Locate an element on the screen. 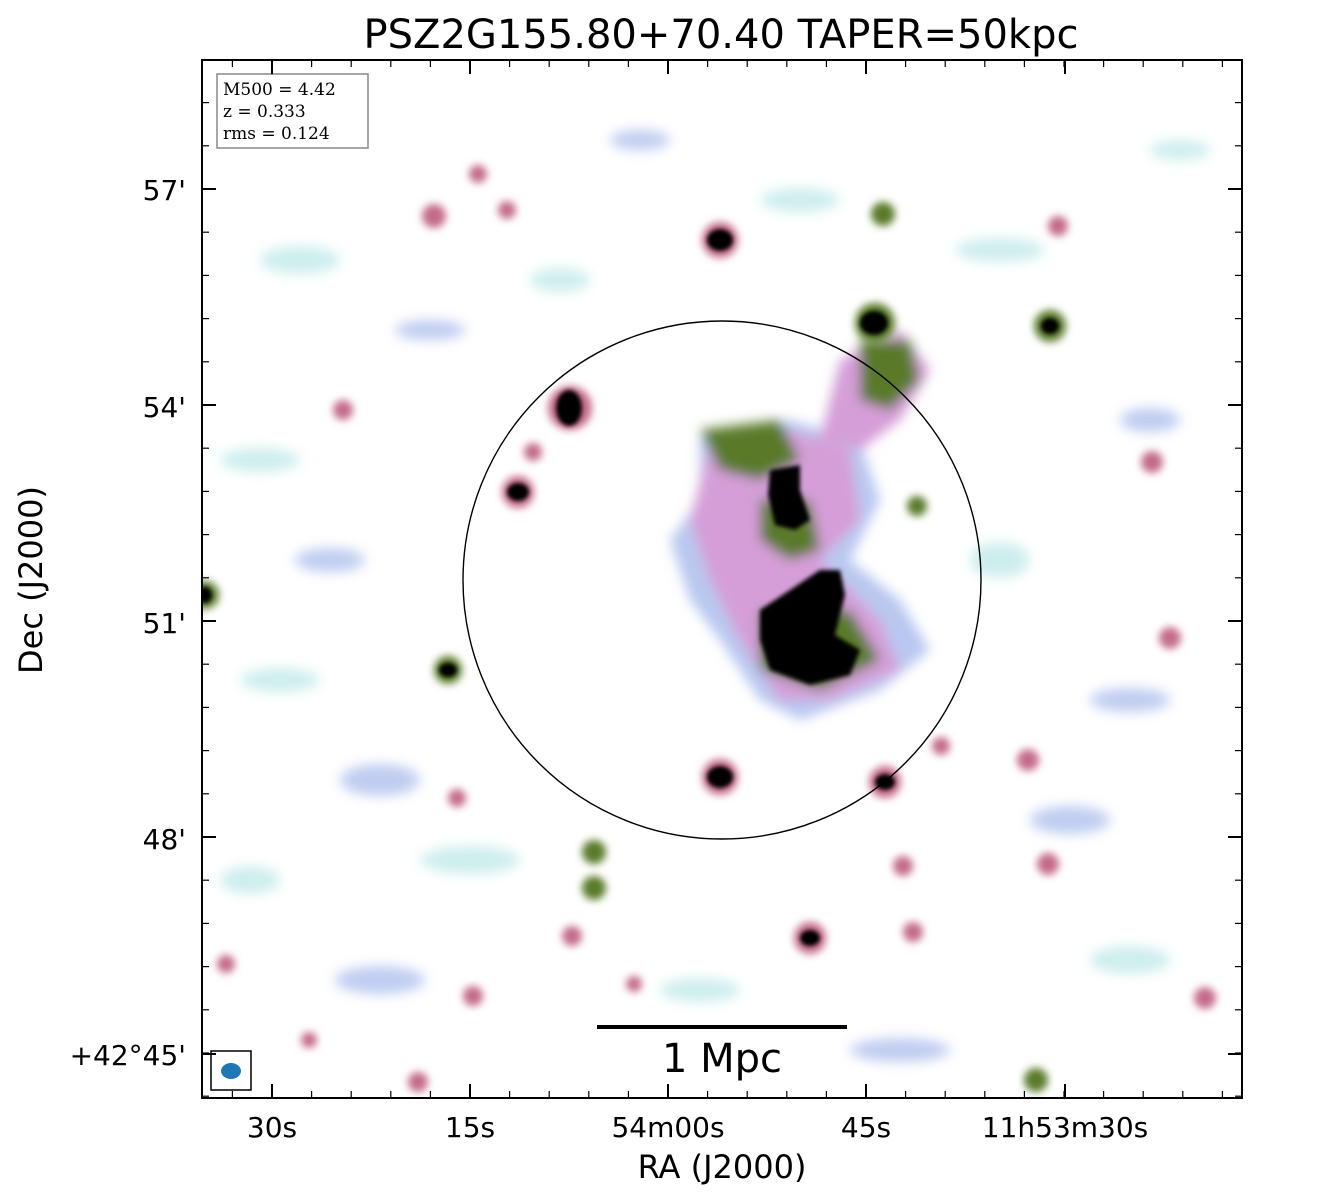 The image size is (1321, 1200). scale-bar-label: 1 Mpc is located at coordinates (722, 1059).